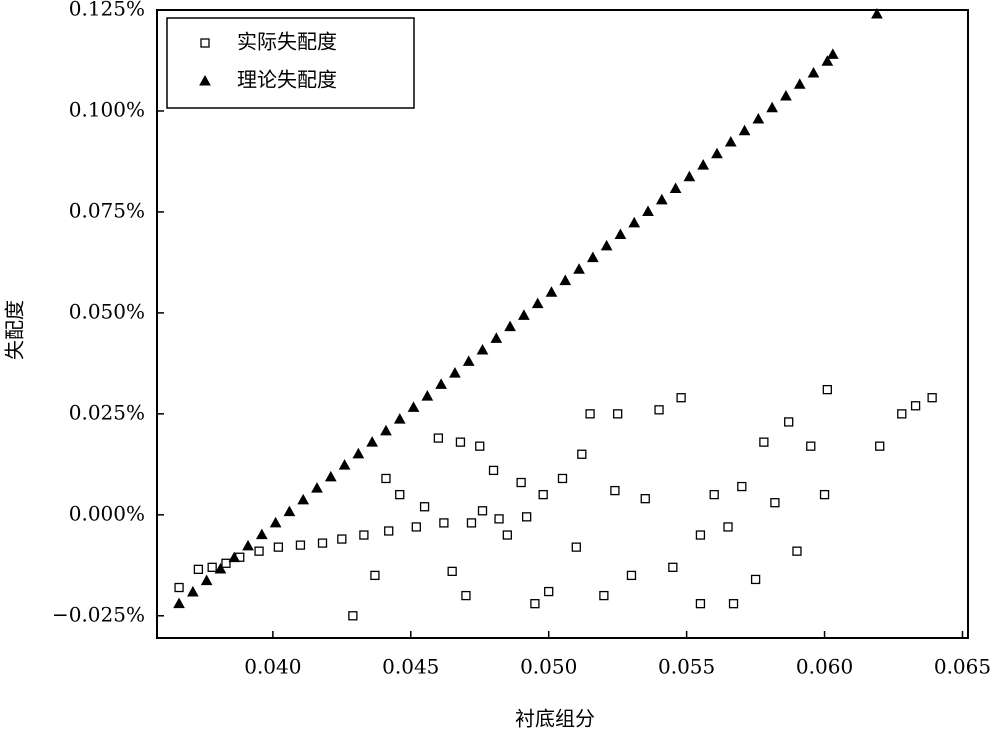 The width and height of the screenshot is (998, 742). What do you see at coordinates (107, 109) in the screenshot?
I see `y-tick-label: 0.100%` at bounding box center [107, 109].